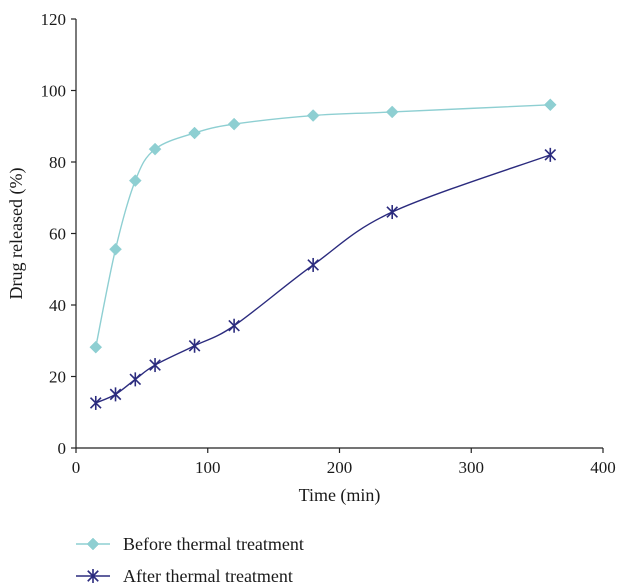  Describe the element at coordinates (603, 467) in the screenshot. I see `x-tick-label: 400` at that location.